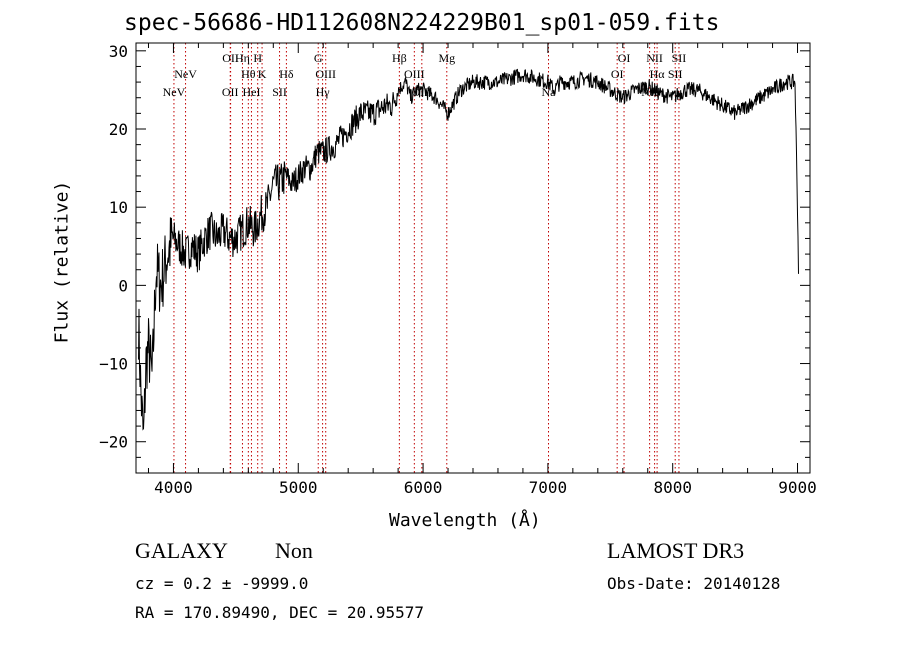  Describe the element at coordinates (279, 92) in the screenshot. I see `line-label-9: SII` at that location.